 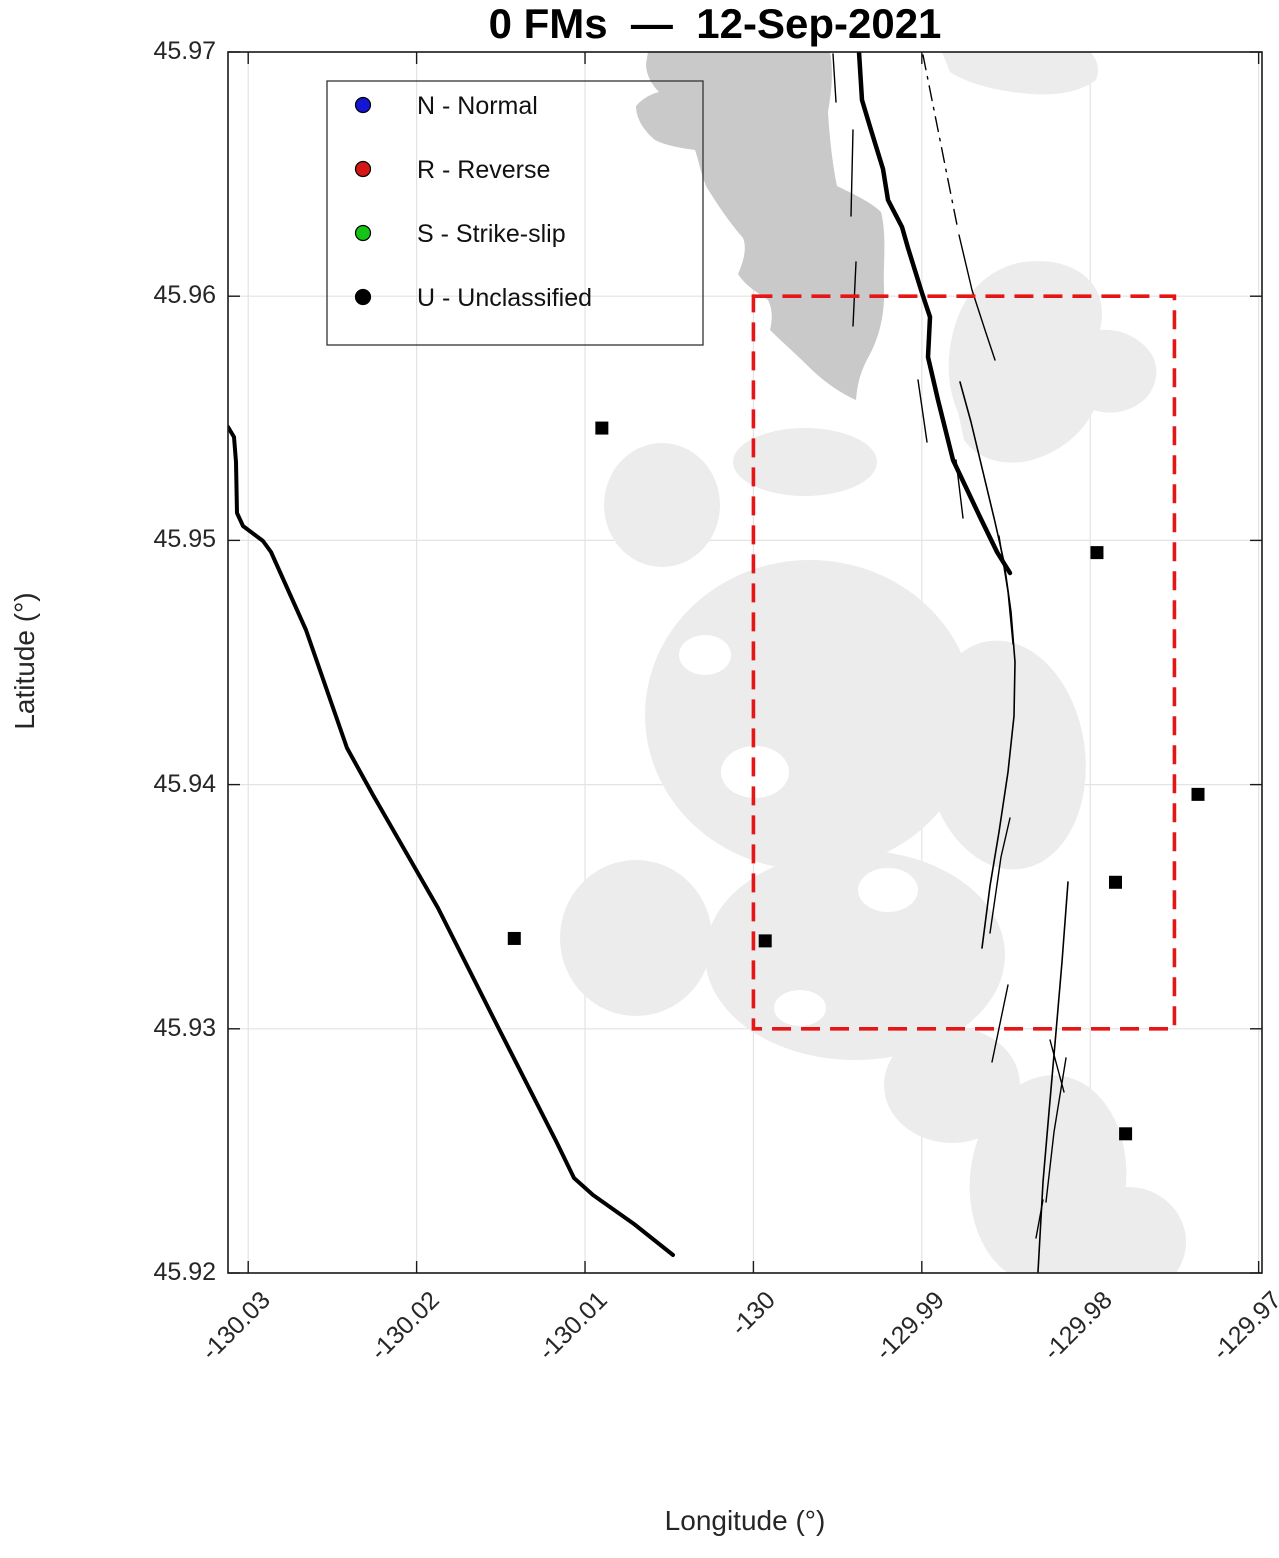 What do you see at coordinates (745, 1520) in the screenshot?
I see `x-axis-label: Longitude (°)` at bounding box center [745, 1520].